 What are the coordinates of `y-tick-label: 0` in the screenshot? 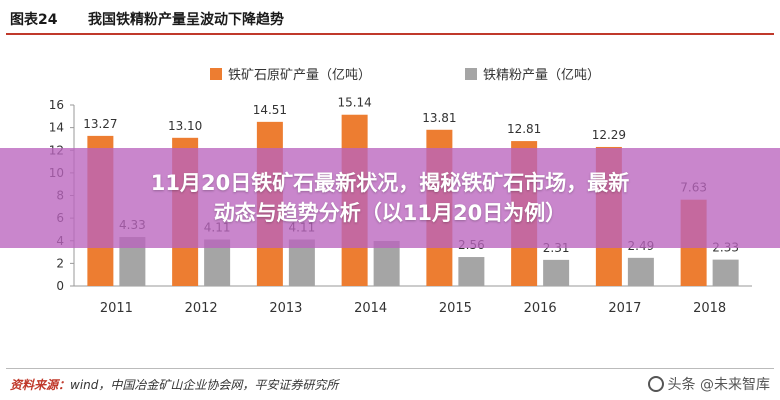 It's located at (60, 286).